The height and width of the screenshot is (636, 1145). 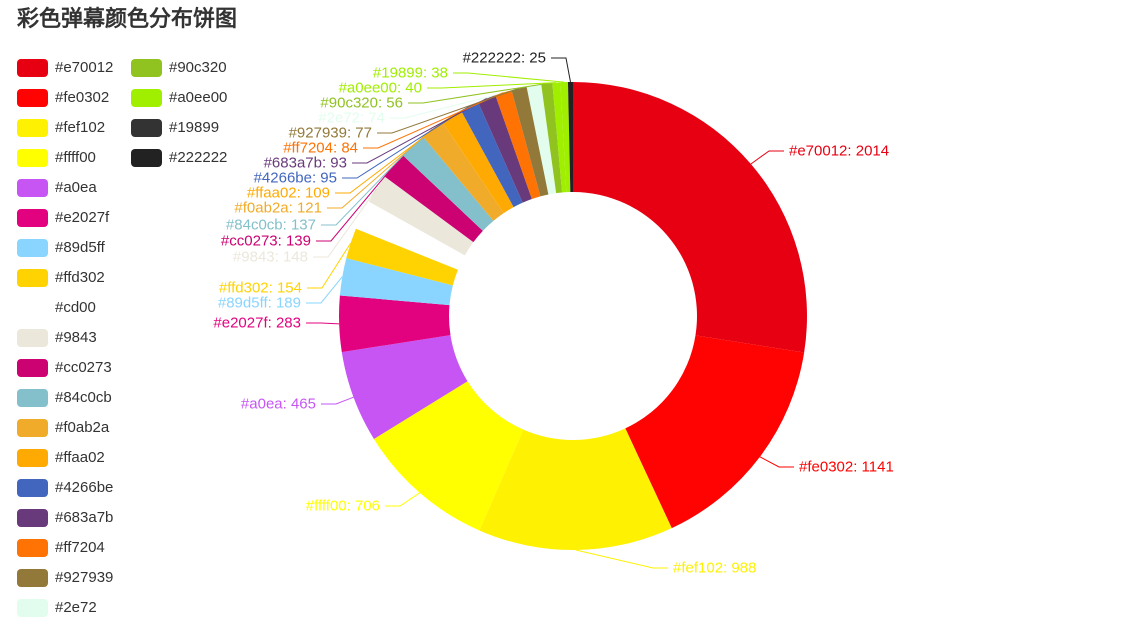 What do you see at coordinates (80, 457) in the screenshot?
I see `legend-label: #ffaa02` at bounding box center [80, 457].